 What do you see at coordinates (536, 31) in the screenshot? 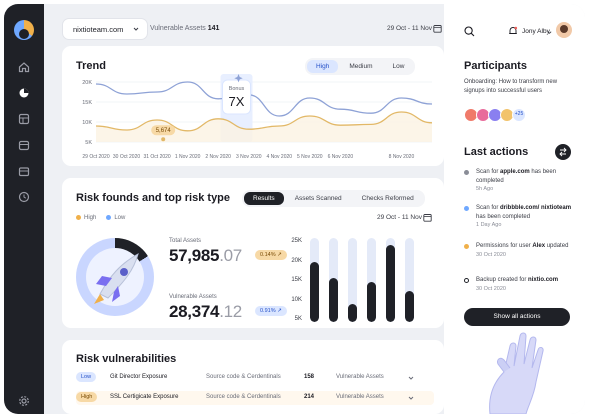
I see `user-name: Jony Alby` at bounding box center [536, 31].